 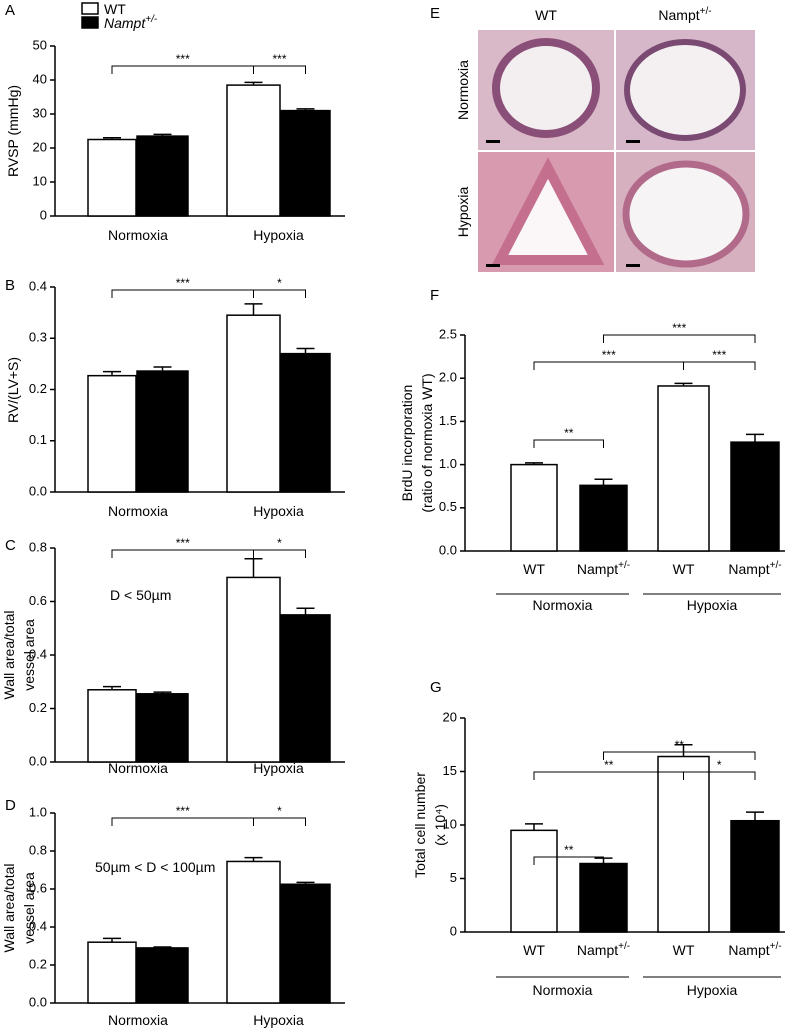 I want to click on y-tick-label: 15, so click(x=450, y=770).